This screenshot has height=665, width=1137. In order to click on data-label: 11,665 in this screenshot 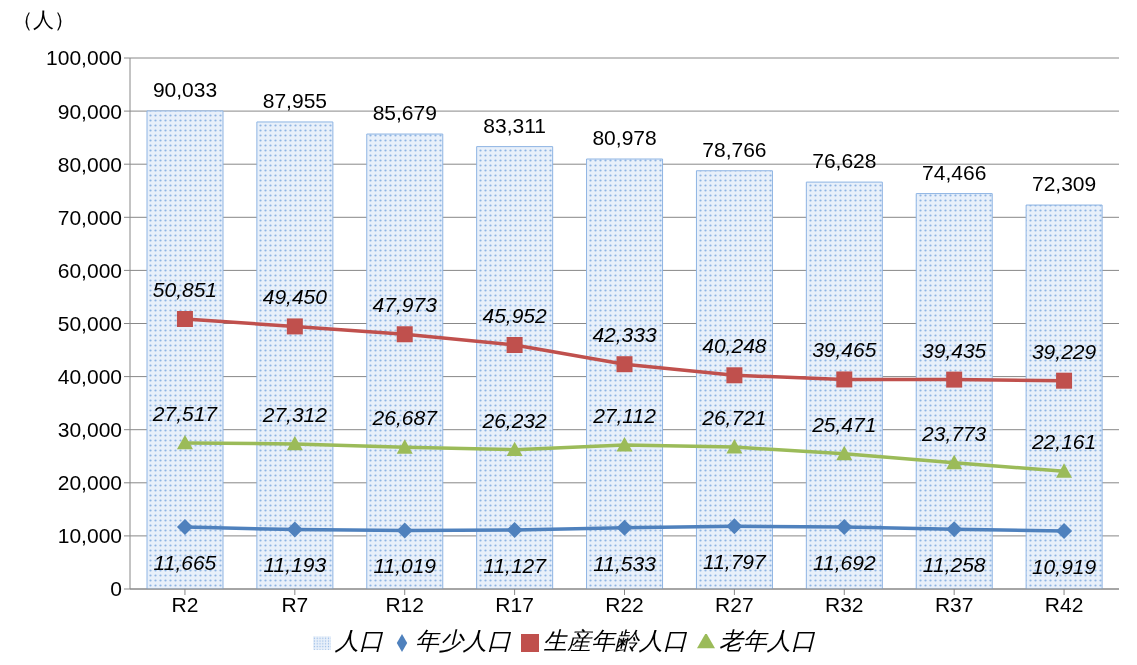, I will do `click(185, 562)`.